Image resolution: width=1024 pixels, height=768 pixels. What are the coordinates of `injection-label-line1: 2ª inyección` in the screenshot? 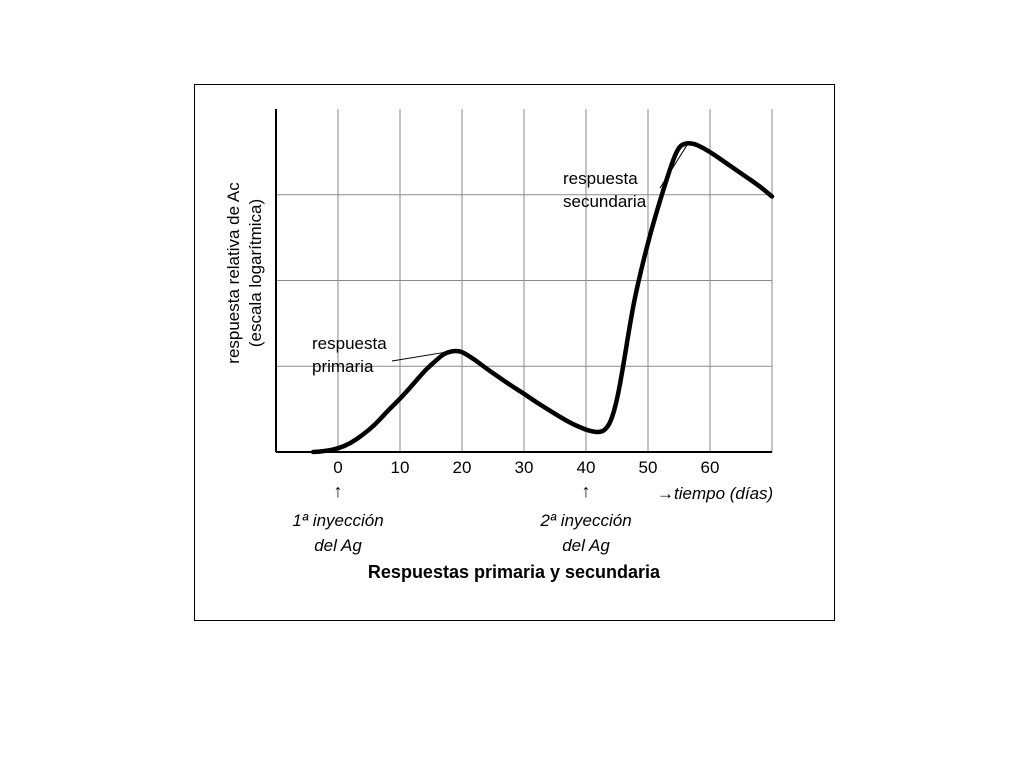 It's located at (585, 520).